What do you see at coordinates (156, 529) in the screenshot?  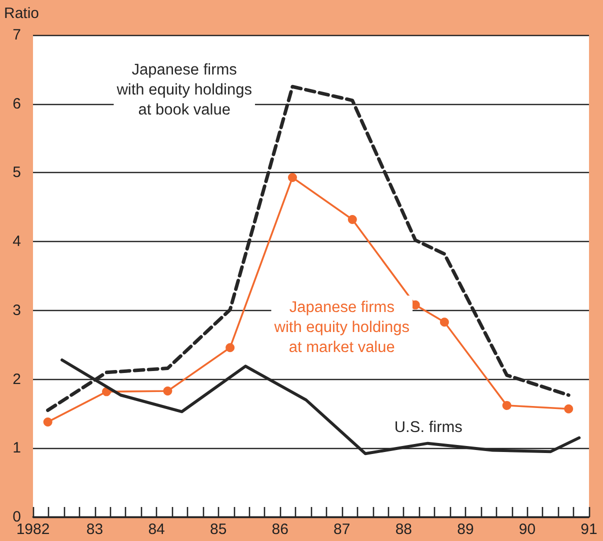 I see `x-tick-label: 84` at bounding box center [156, 529].